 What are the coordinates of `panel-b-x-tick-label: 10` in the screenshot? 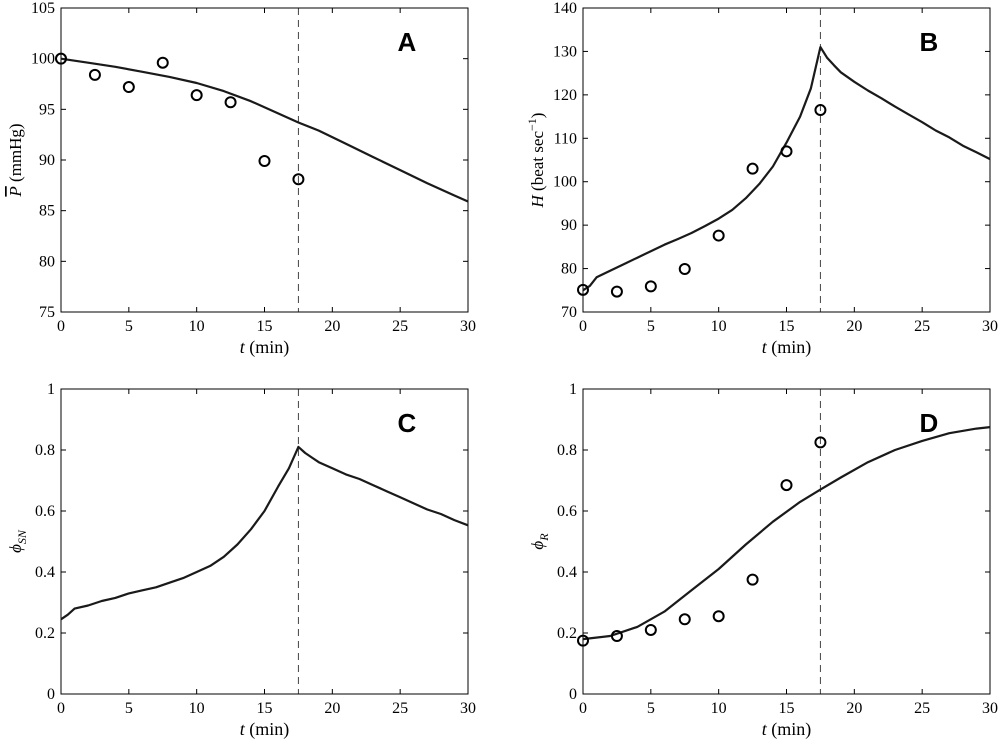 It's located at (719, 326).